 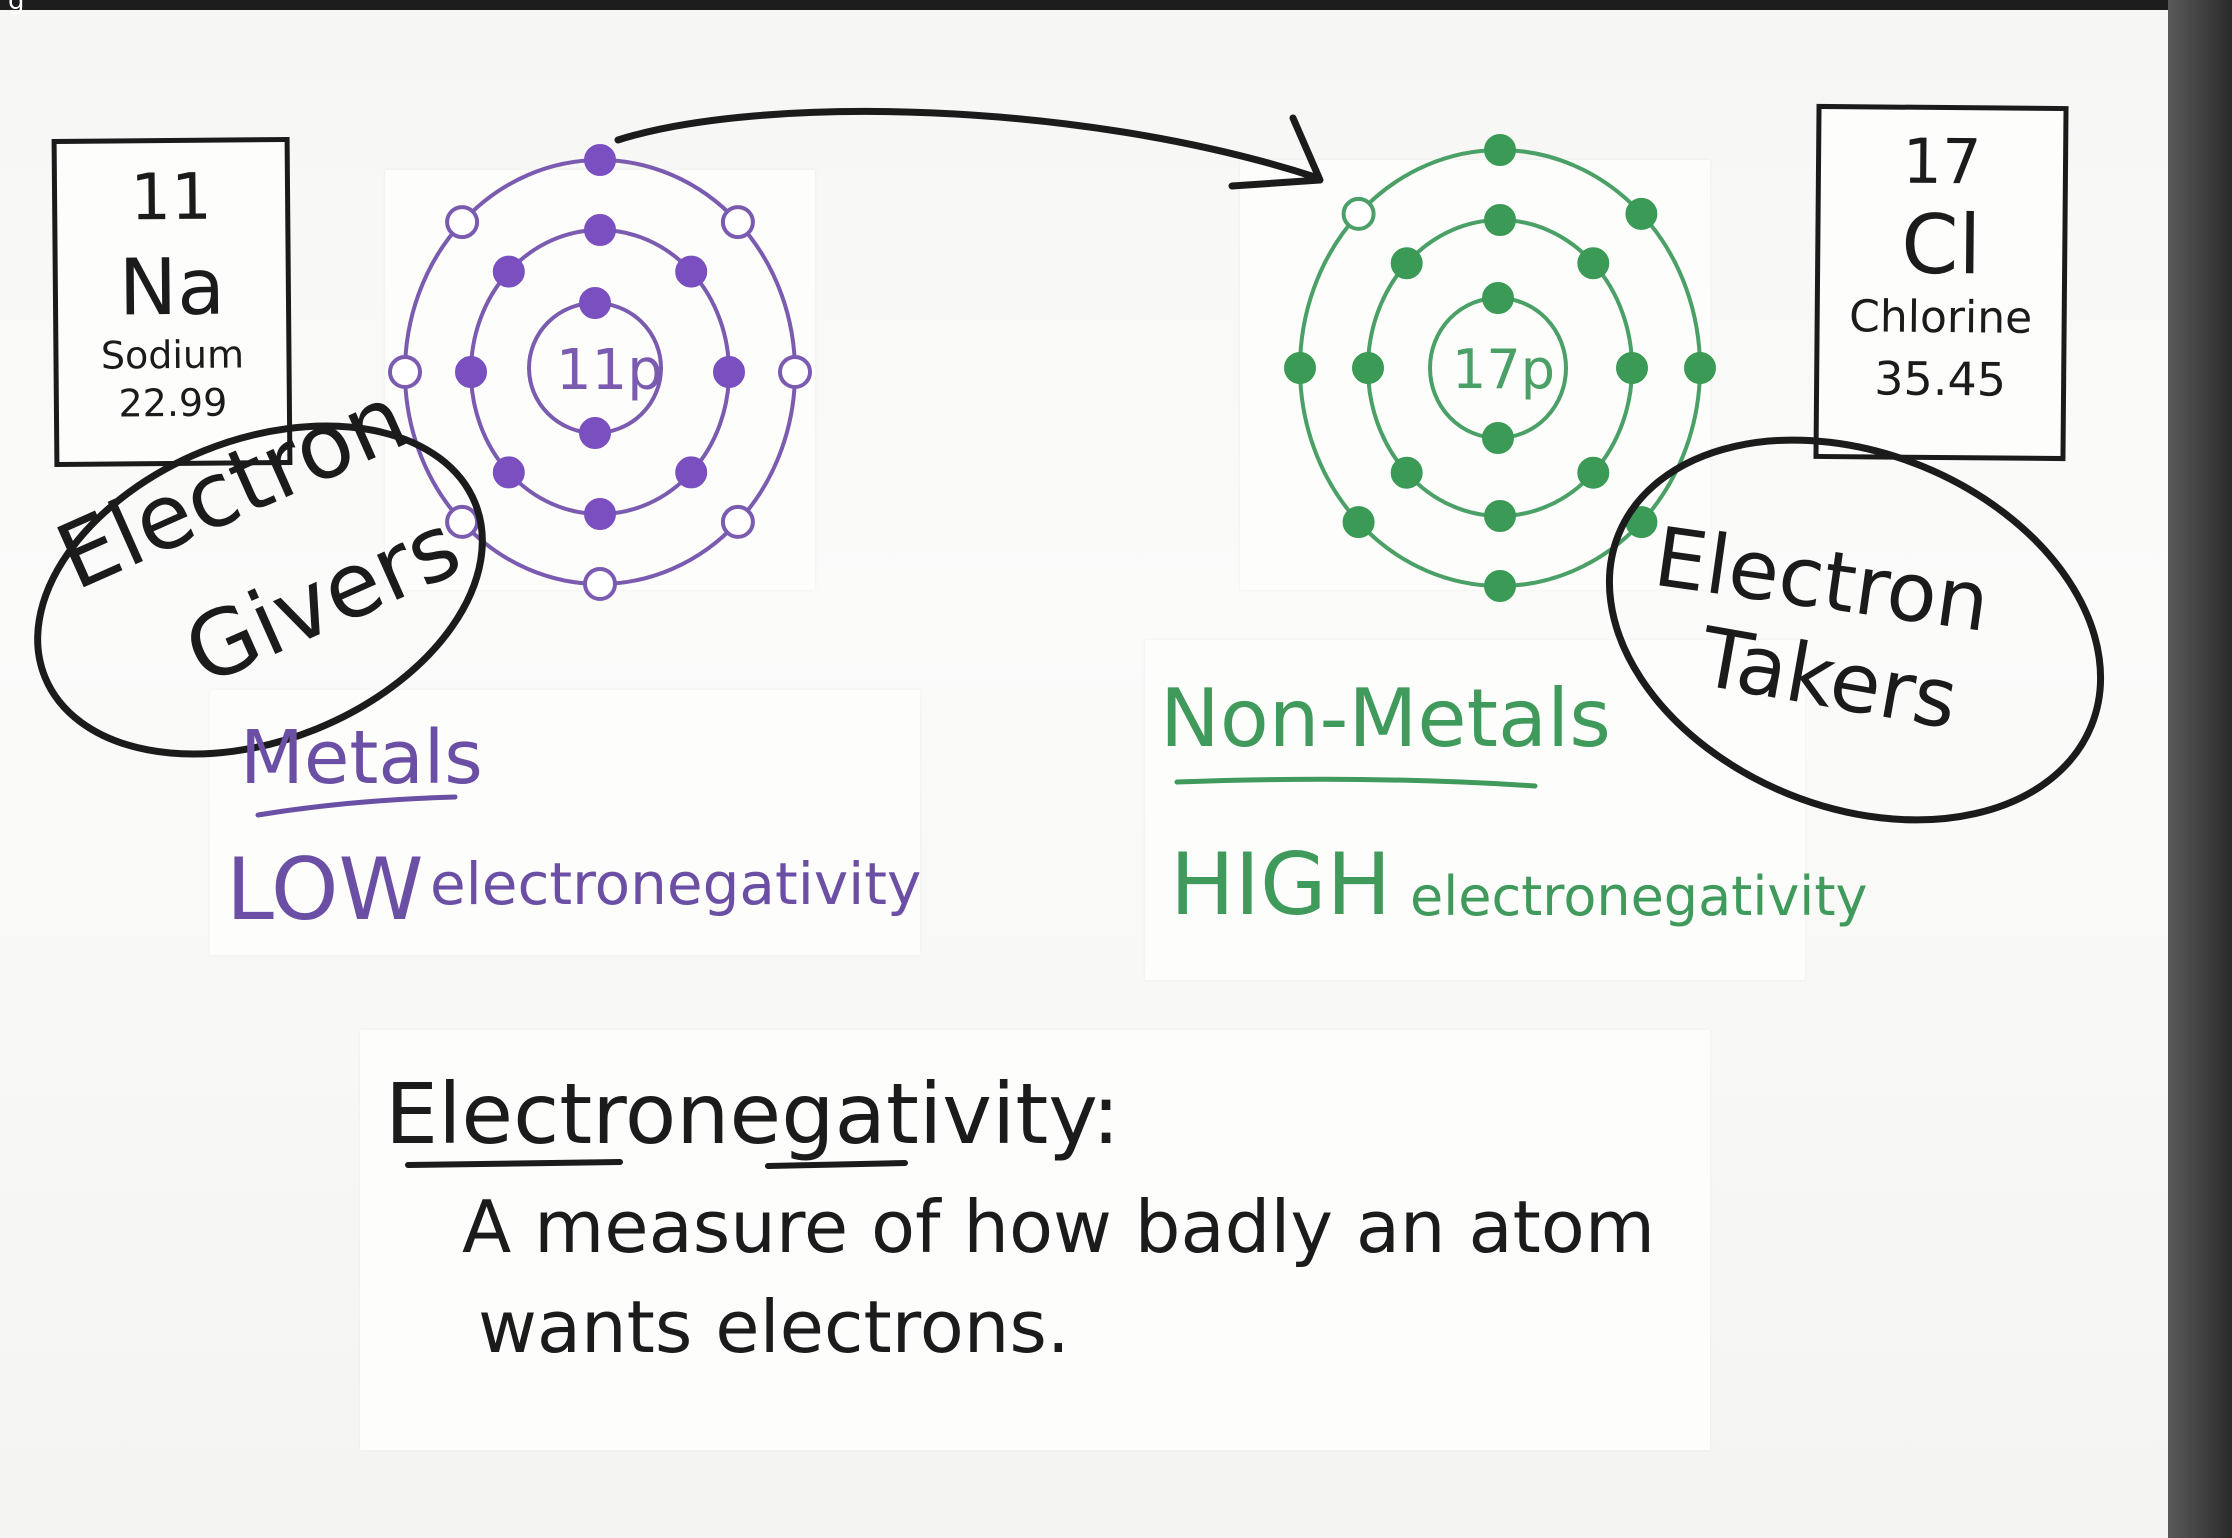 What do you see at coordinates (1116, 8) in the screenshot?
I see `video-top-bar: g` at bounding box center [1116, 8].